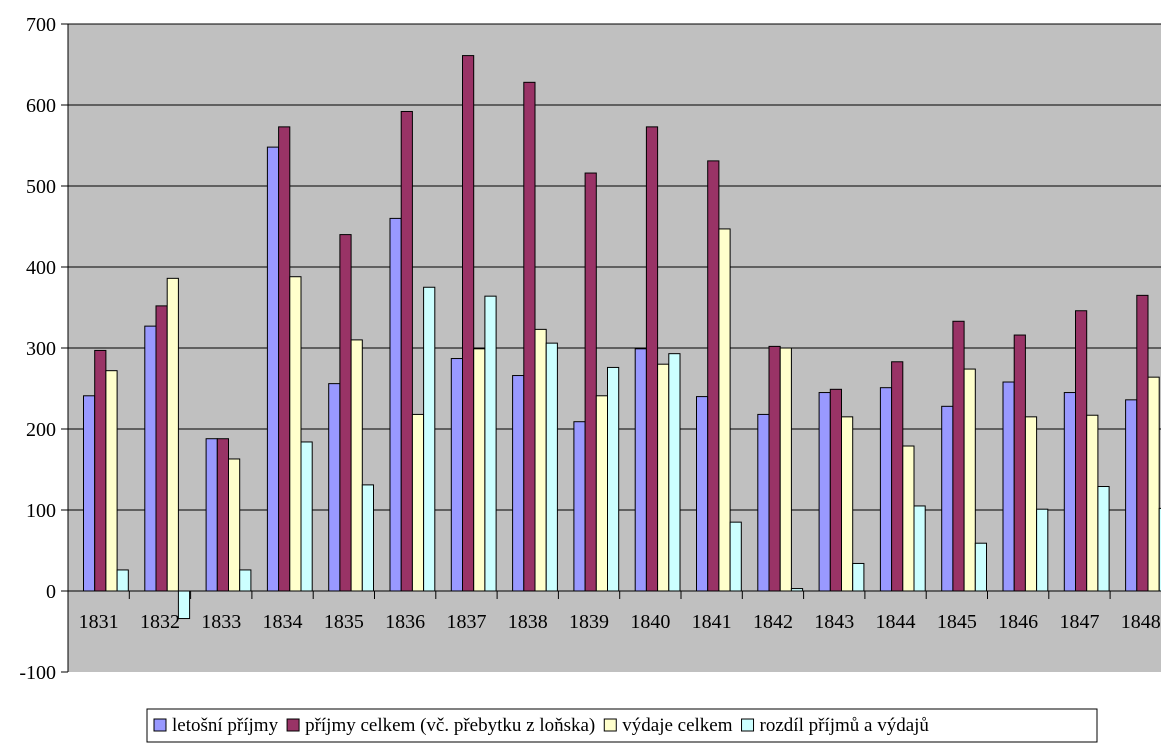 The image size is (1161, 745). I want to click on y-tick-label: 600, so click(41, 106).